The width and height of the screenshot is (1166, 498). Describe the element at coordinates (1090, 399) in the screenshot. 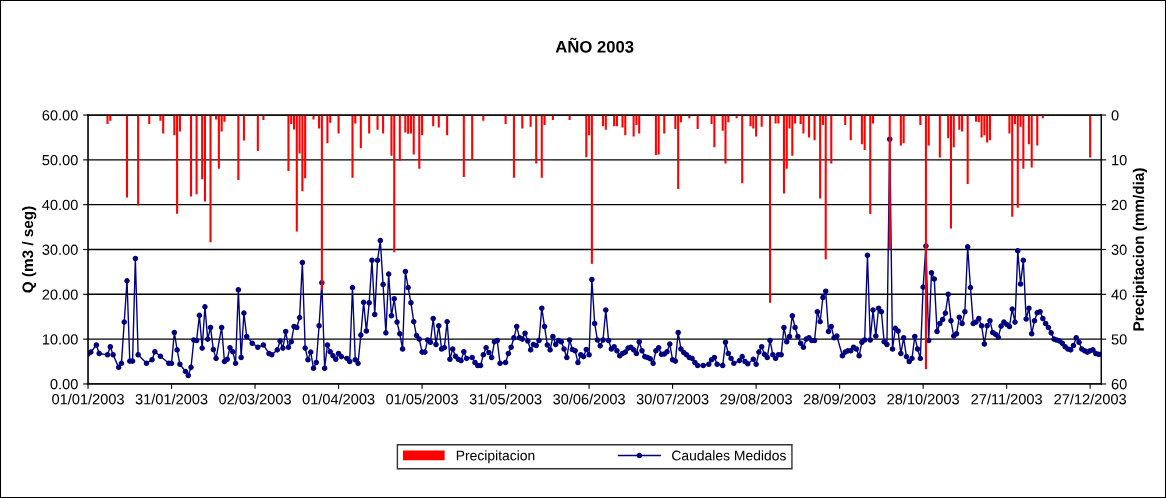

I see `x-tick-label: 27/12/2003` at that location.